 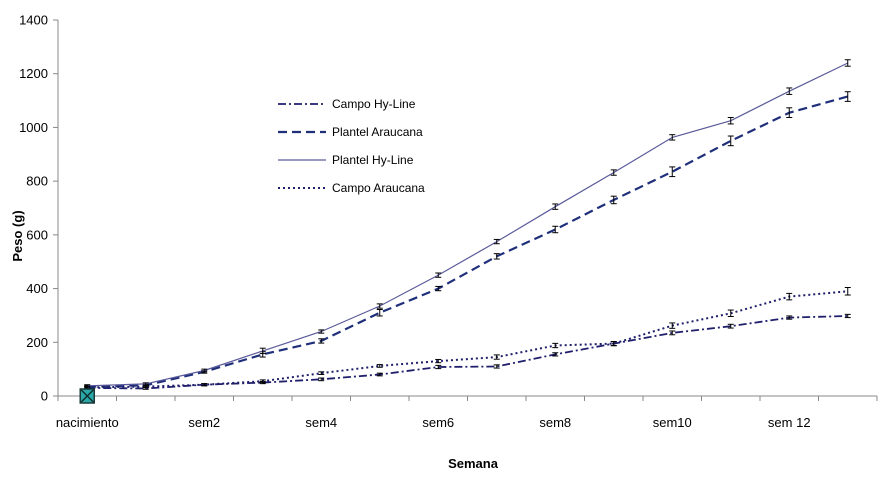 I want to click on y-tick-label: 1200, so click(x=33, y=73).